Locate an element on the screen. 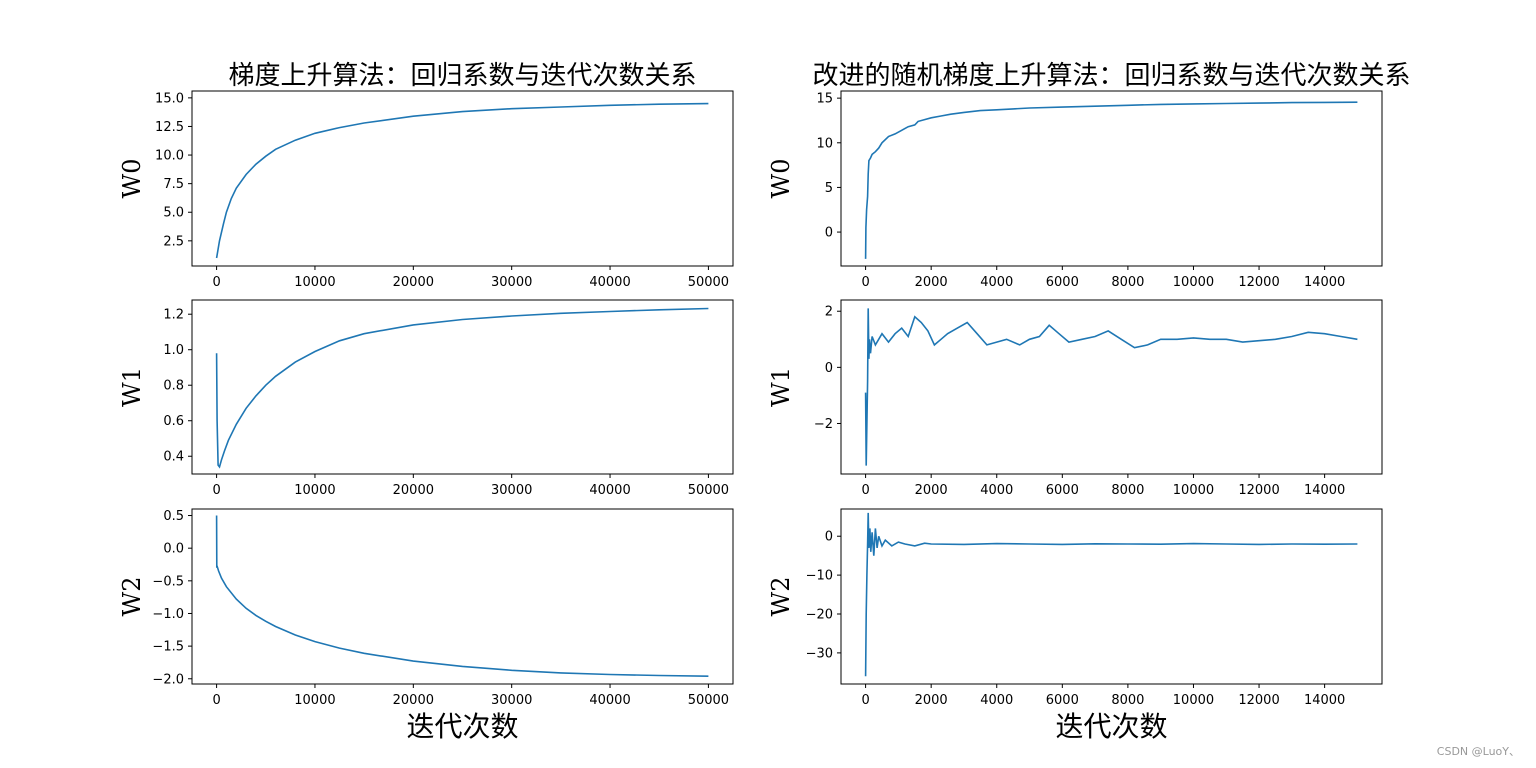 This screenshot has width=1536, height=768. sgd-w0-x-tick-label: 6000 is located at coordinates (1062, 282).